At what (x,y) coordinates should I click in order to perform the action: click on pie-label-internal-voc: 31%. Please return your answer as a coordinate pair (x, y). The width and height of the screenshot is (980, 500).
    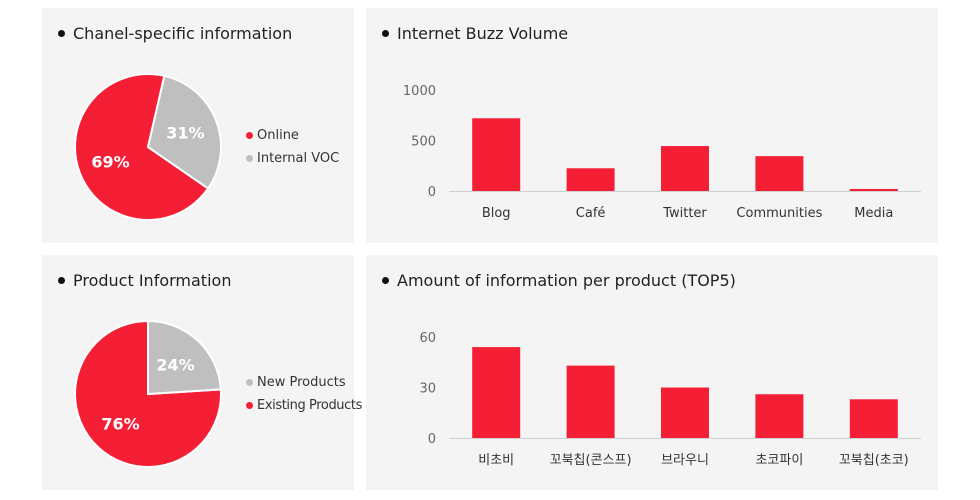
    Looking at the image, I should click on (185, 132).